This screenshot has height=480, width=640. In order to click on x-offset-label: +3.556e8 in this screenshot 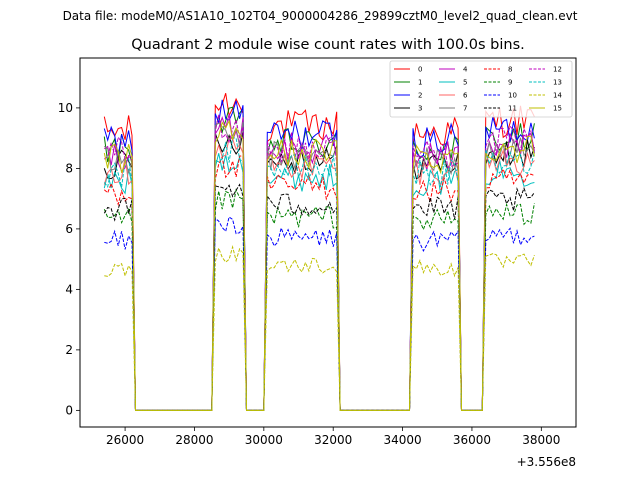, I will do `click(546, 462)`.